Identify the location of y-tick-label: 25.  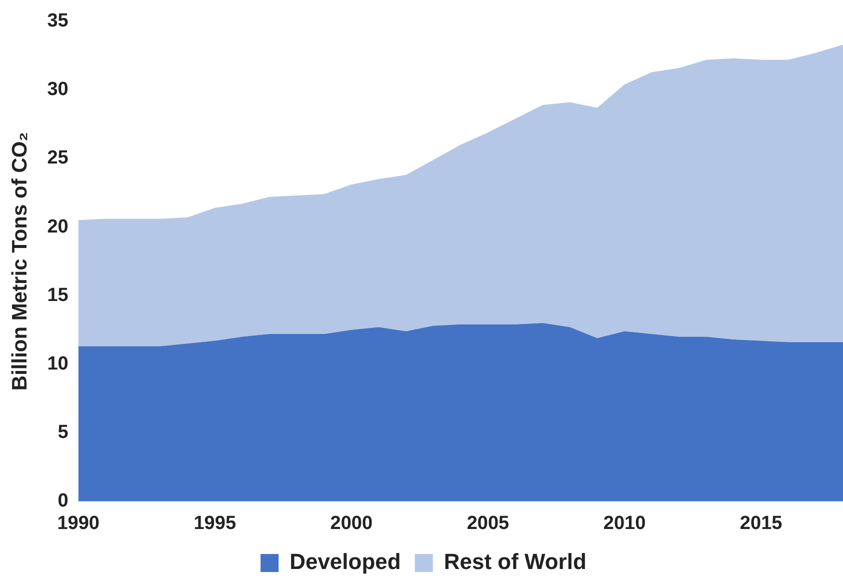
(58, 158).